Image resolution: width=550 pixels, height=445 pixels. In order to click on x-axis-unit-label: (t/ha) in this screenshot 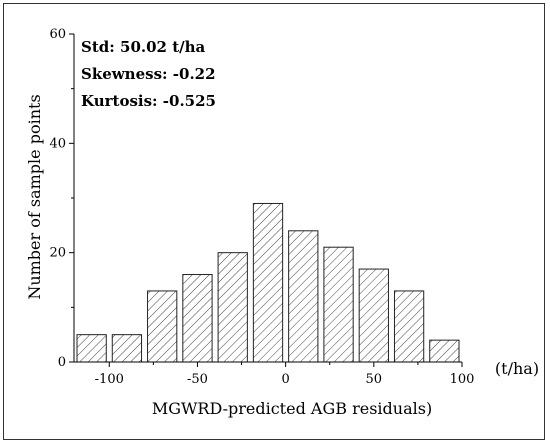, I will do `click(517, 368)`.